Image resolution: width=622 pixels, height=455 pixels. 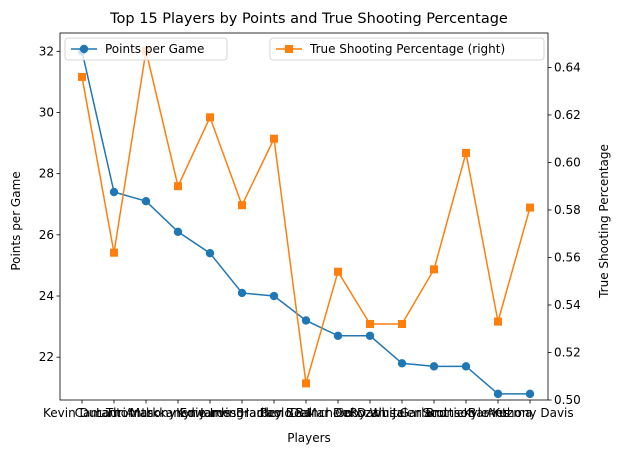 I want to click on left-y-tick-label: 26, so click(x=46, y=235).